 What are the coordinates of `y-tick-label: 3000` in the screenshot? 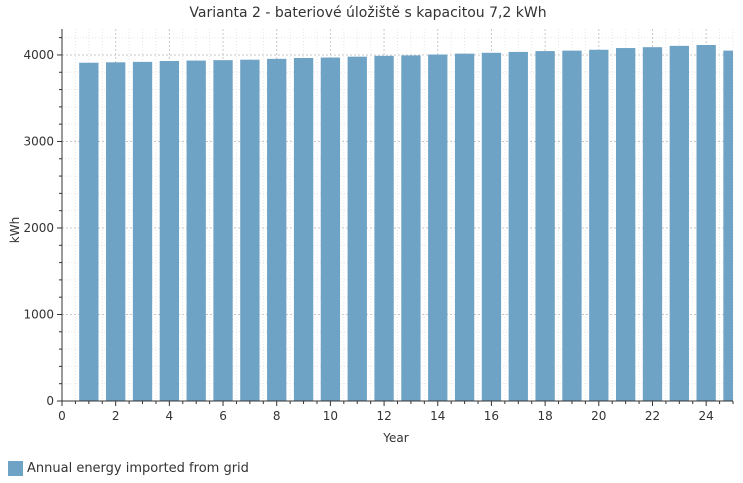 It's located at (38, 141).